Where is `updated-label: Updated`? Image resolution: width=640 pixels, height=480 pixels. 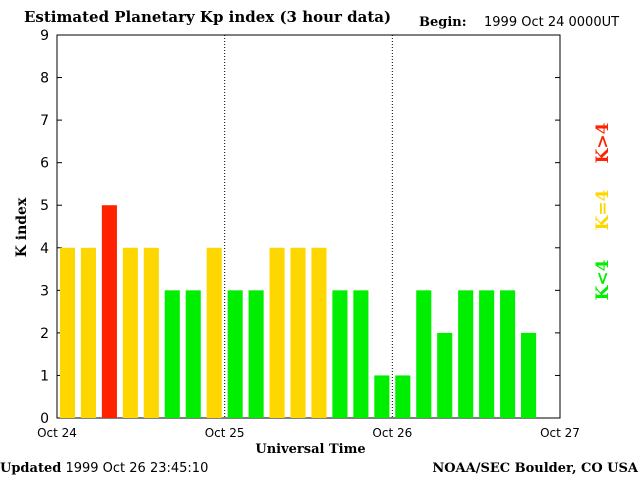
updated-label: Updated is located at coordinates (31, 468).